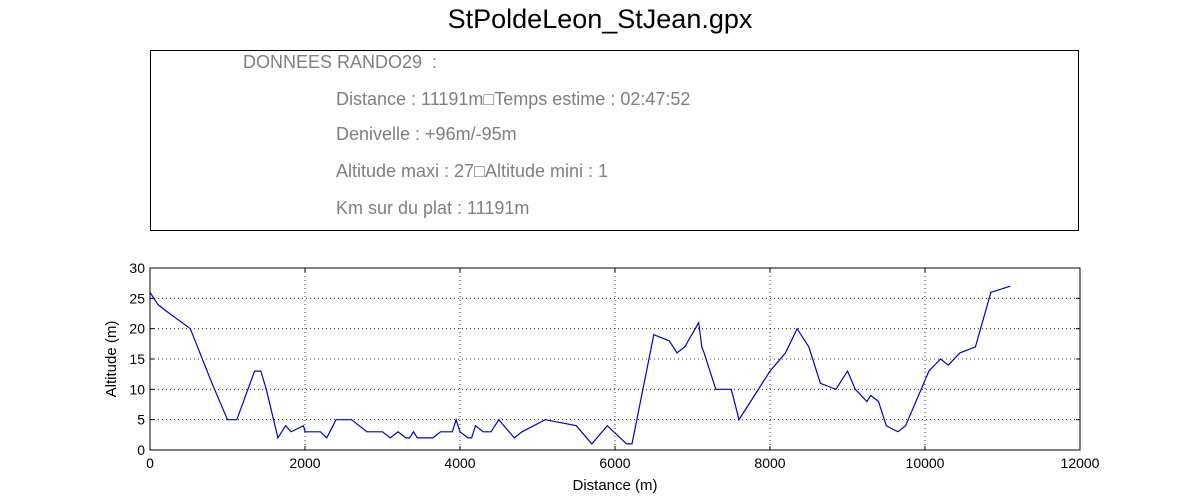 Image resolution: width=1200 pixels, height=500 pixels. I want to click on info-denivelle: Denivelle : +96m/-95m, so click(426, 134).